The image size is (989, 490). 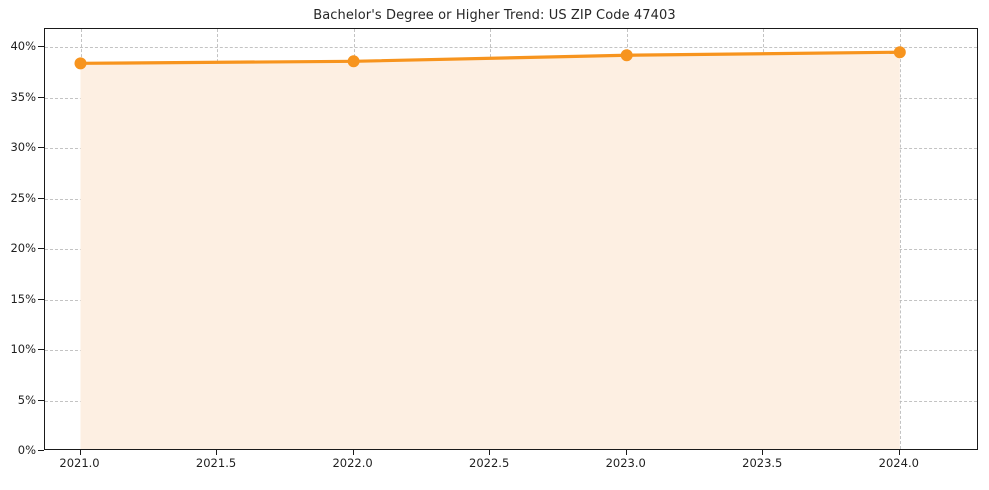 I want to click on y-axis-tick-label: 10%, so click(x=23, y=349).